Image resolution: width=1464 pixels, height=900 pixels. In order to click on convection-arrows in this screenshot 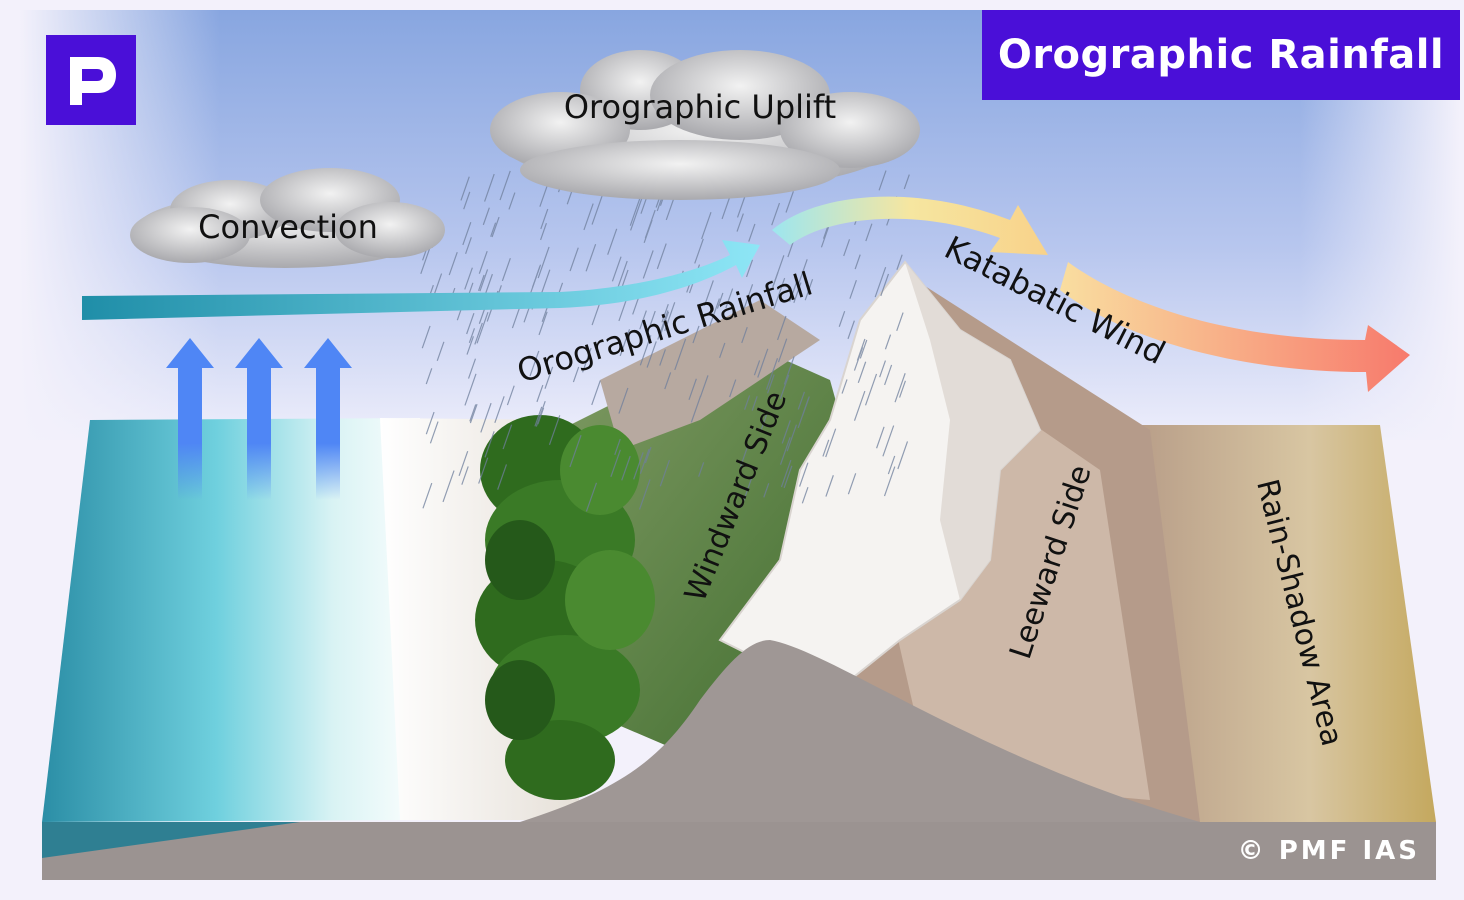, I will do `click(259, 419)`.